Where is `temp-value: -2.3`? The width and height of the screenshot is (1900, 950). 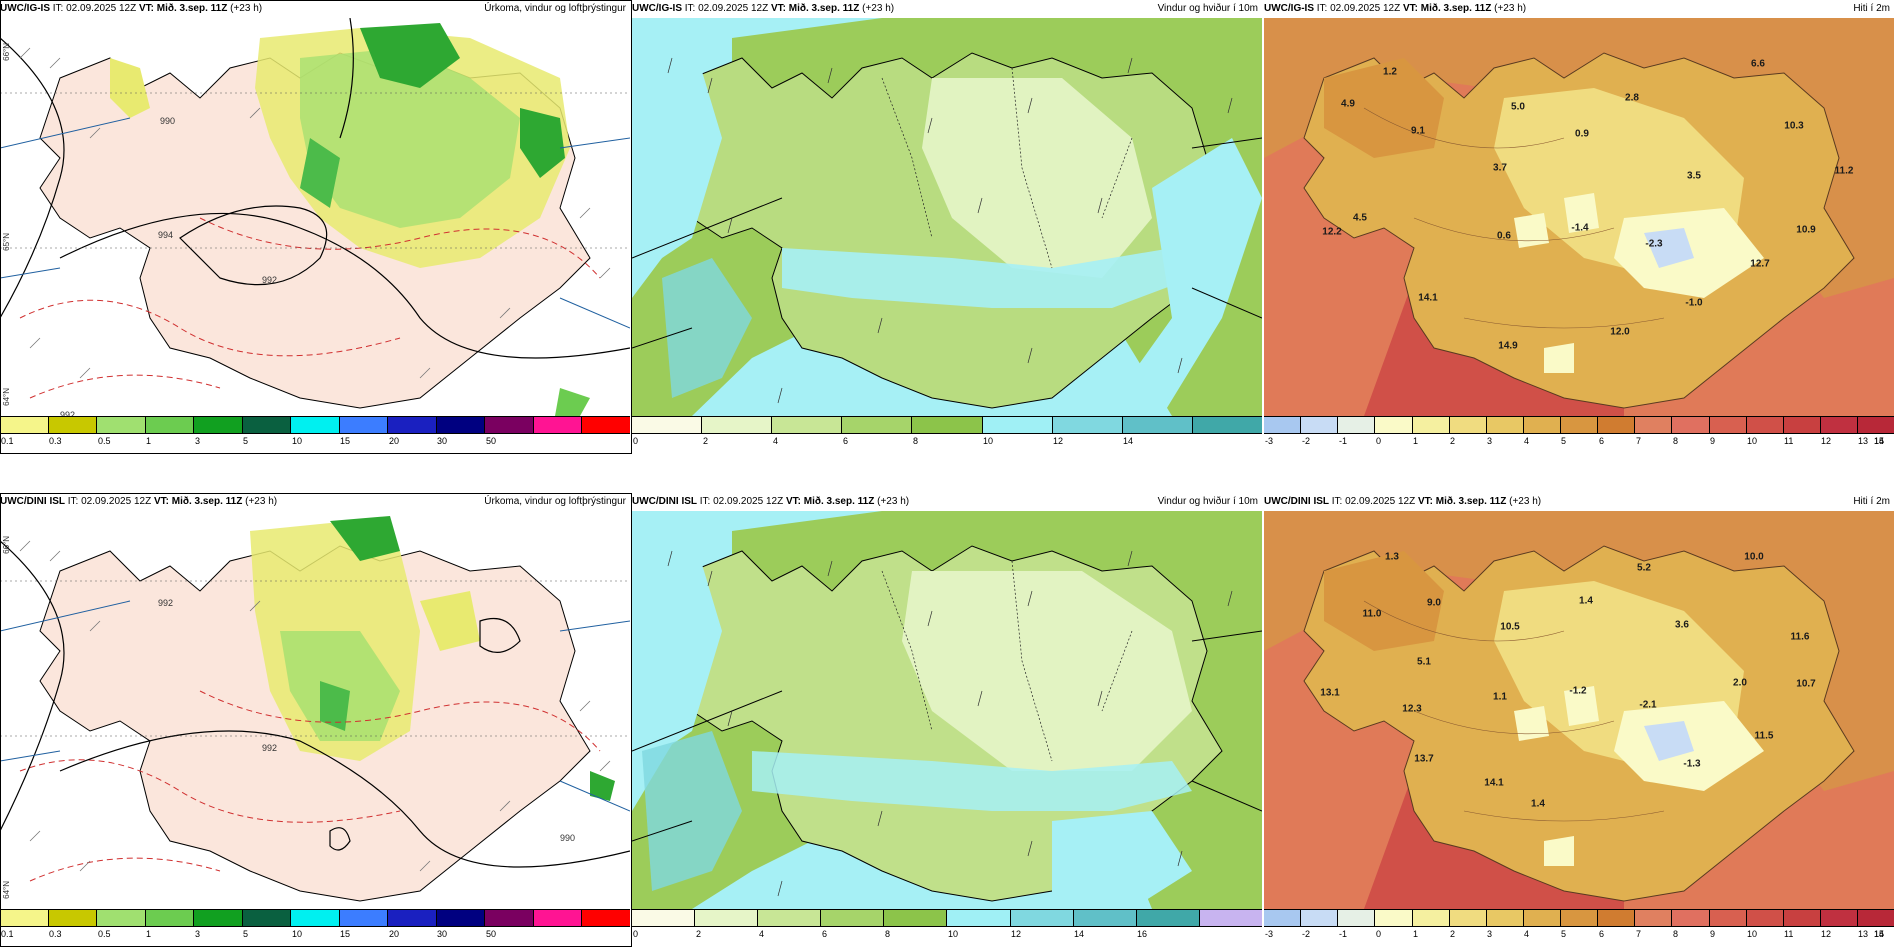
temp-value: -2.3 is located at coordinates (1654, 244).